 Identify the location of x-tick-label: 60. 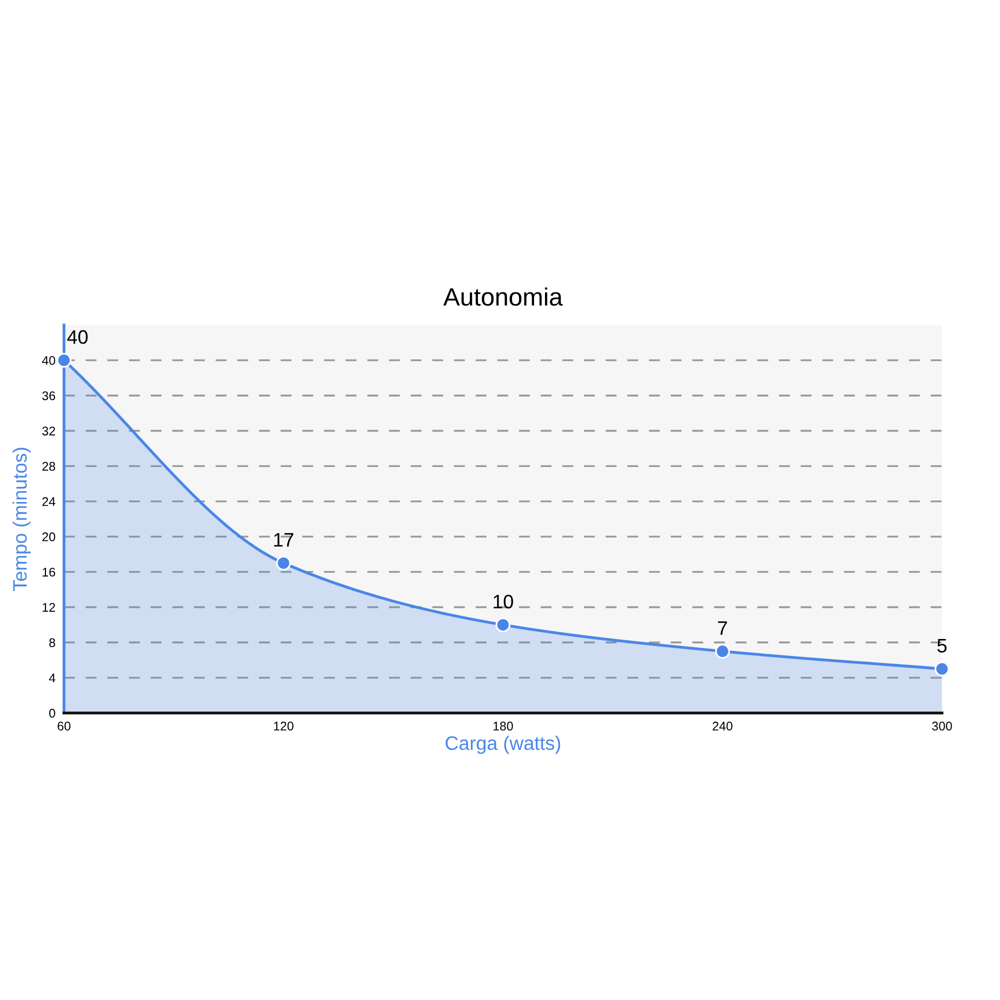
(64, 726).